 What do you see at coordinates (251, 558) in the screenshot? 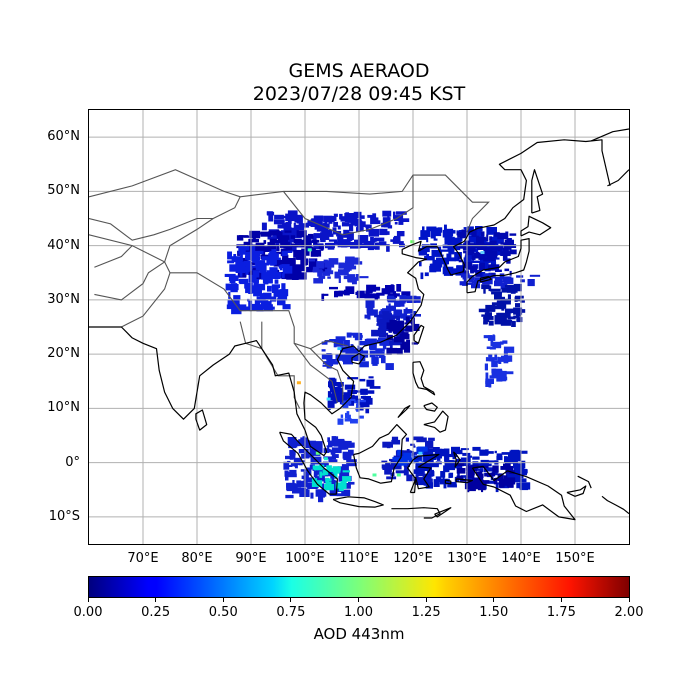
I see `lon-tick-label: 90°E` at bounding box center [251, 558].